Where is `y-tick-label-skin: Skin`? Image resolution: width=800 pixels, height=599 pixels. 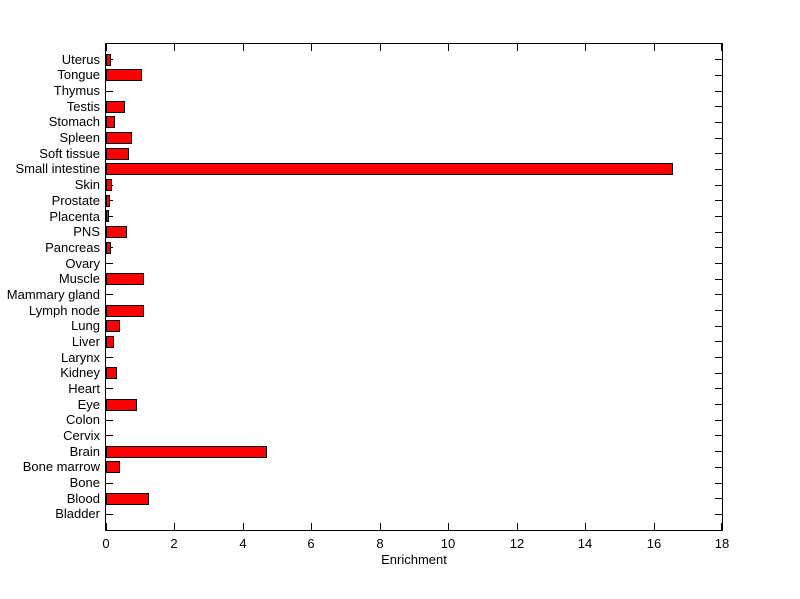
y-tick-label-skin: Skin is located at coordinates (87, 185).